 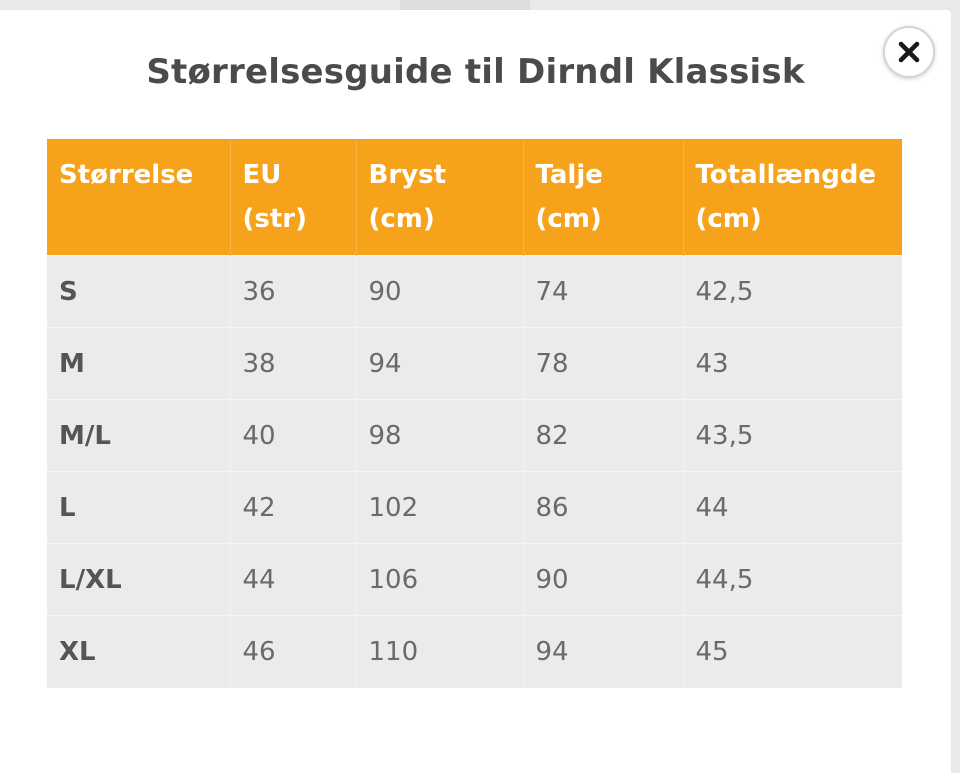 What do you see at coordinates (603, 197) in the screenshot?
I see `column-header-waist: Talje (cm)` at bounding box center [603, 197].